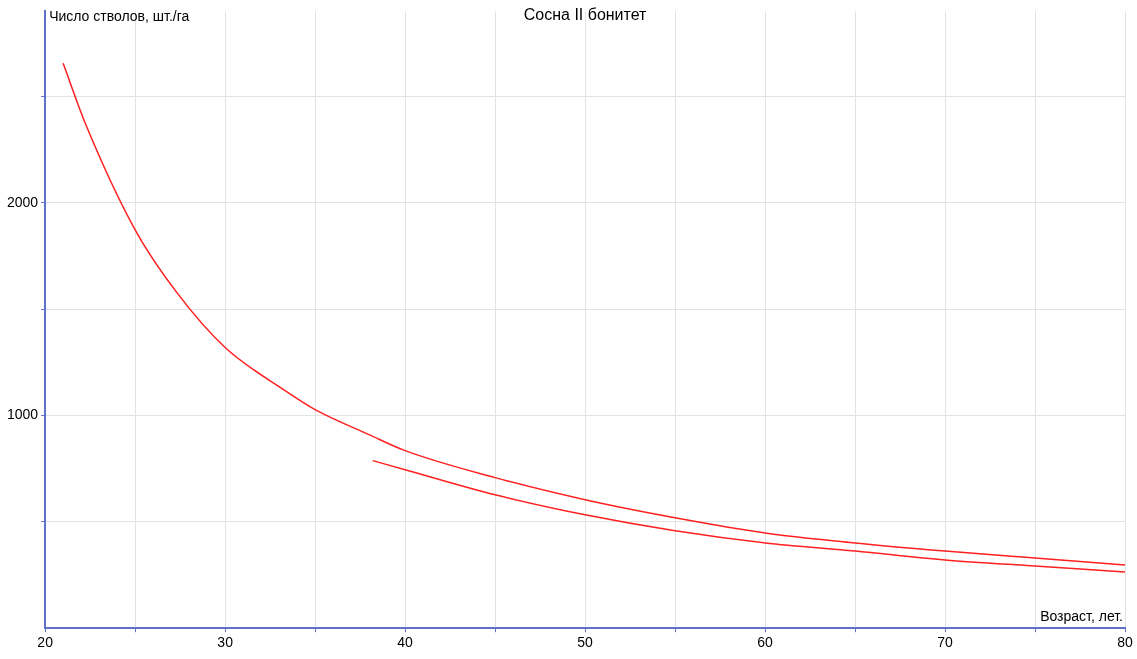  Describe the element at coordinates (585, 15) in the screenshot. I see `chart-title: Сосна II бонитет` at that location.